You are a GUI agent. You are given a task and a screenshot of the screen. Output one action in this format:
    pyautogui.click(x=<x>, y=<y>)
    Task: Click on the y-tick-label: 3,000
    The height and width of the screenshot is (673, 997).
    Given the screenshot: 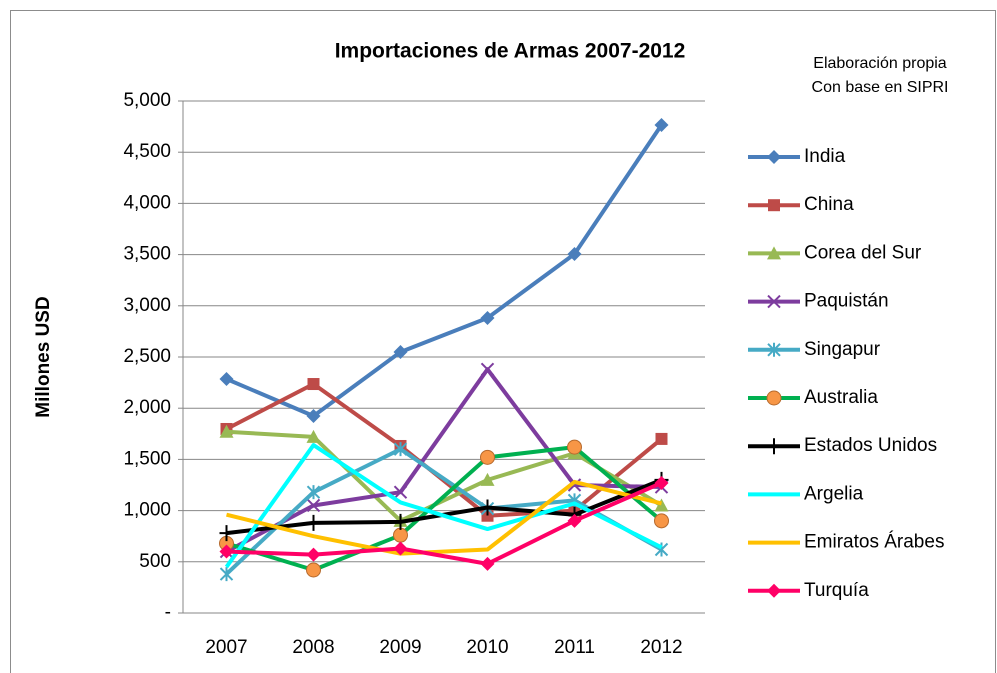 What is the action you would take?
    pyautogui.click(x=147, y=305)
    